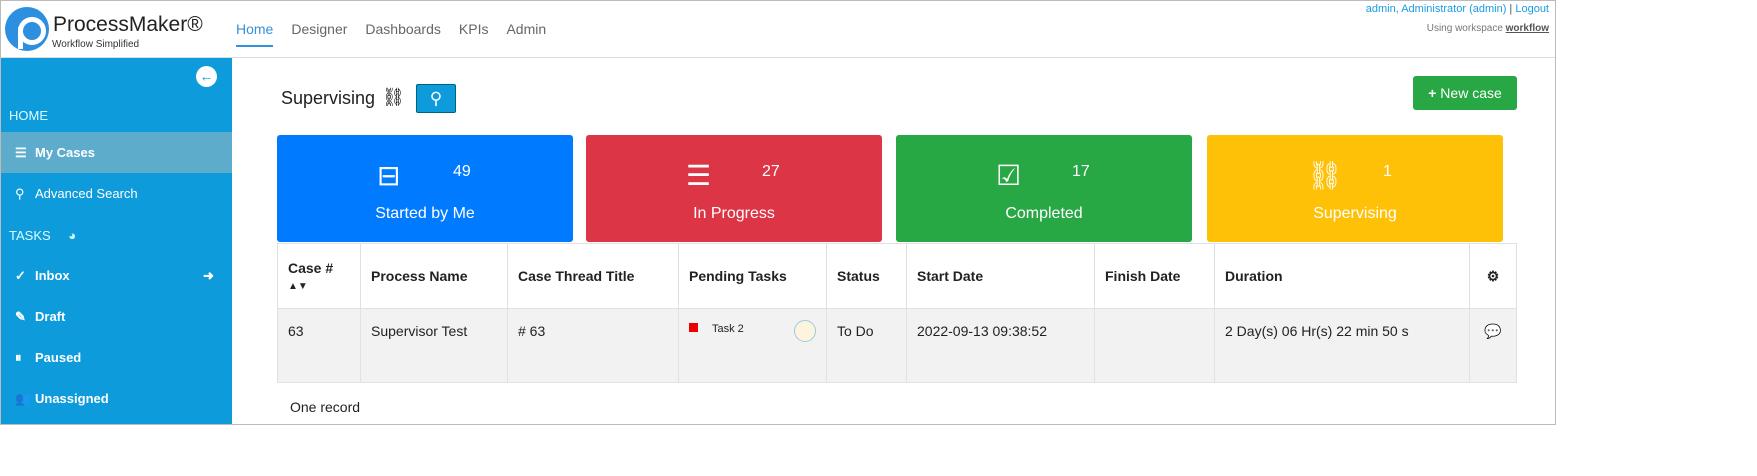 The width and height of the screenshot is (1757, 476). I want to click on col-process: Process Name, so click(434, 276).